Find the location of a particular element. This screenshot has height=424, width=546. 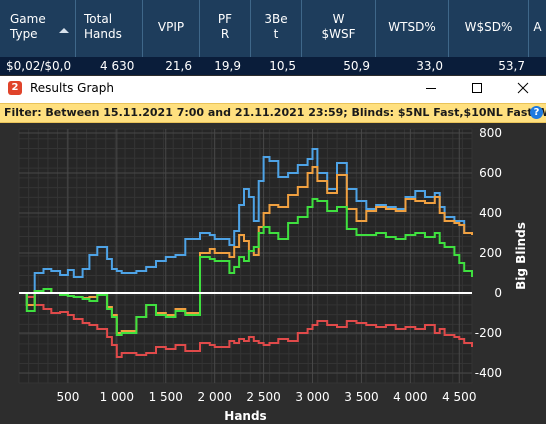

y-tick-label: 400 is located at coordinates (490, 213).